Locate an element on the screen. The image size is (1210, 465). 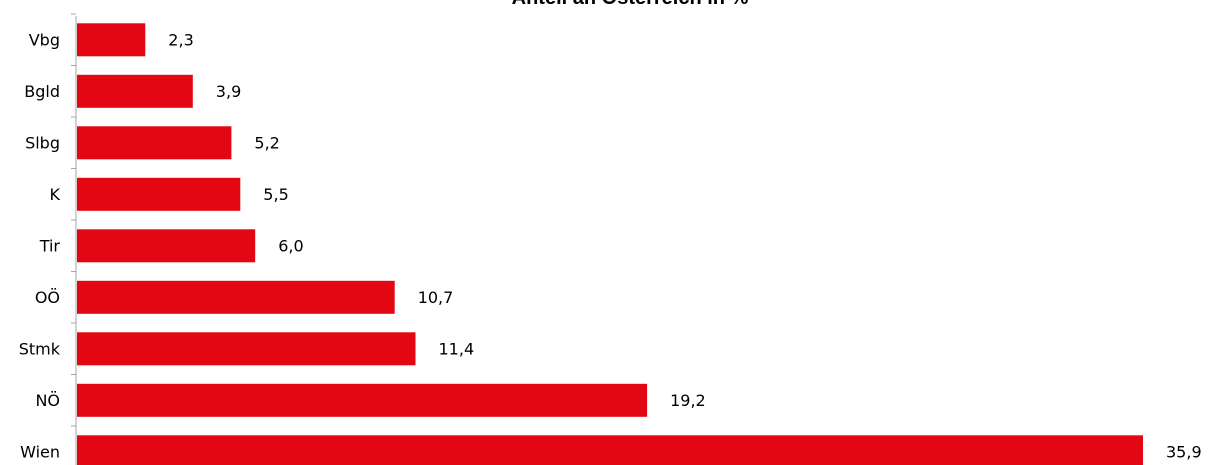
category-label-bgld: Bgld is located at coordinates (42, 91).